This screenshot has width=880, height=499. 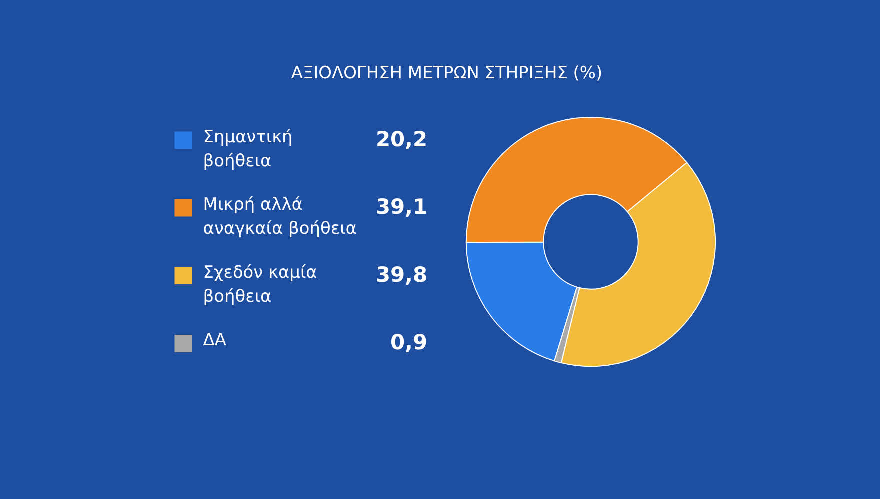 What do you see at coordinates (447, 72) in the screenshot?
I see `chart-title: ΑΞΙΟΛΟΓΗΣΗ ΜΕΤΡΩΝ ΣΤΗΡΙΞΗΣ (%)` at bounding box center [447, 72].